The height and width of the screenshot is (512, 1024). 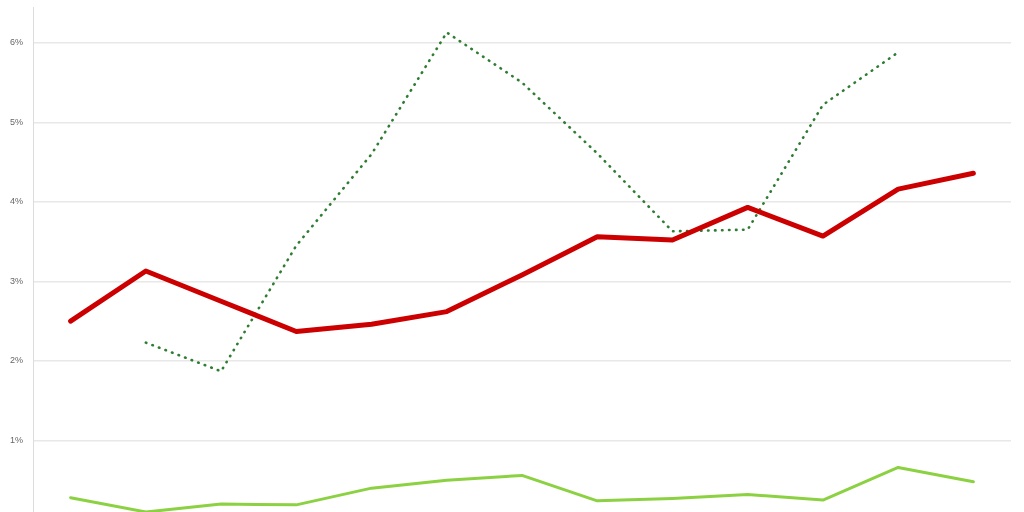 I want to click on y-tick-label: 1%, so click(x=16, y=439).